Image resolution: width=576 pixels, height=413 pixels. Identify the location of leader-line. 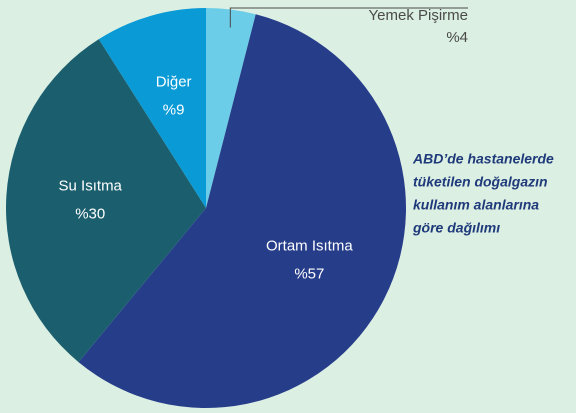
(348, 17).